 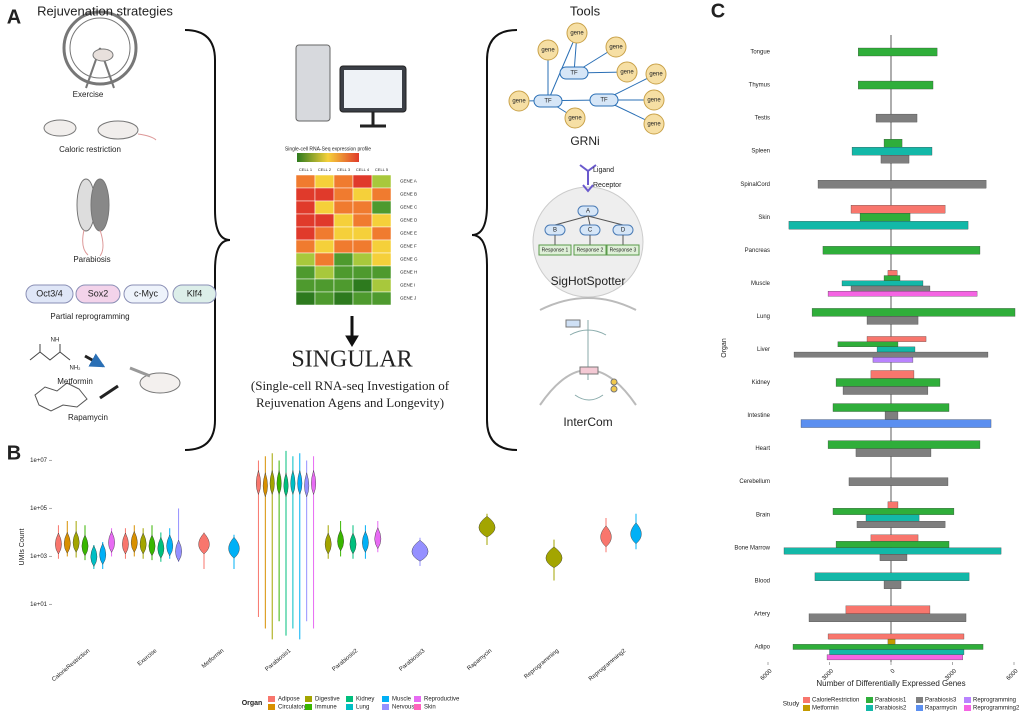 I want to click on cell-membrane, so click(x=588, y=304).